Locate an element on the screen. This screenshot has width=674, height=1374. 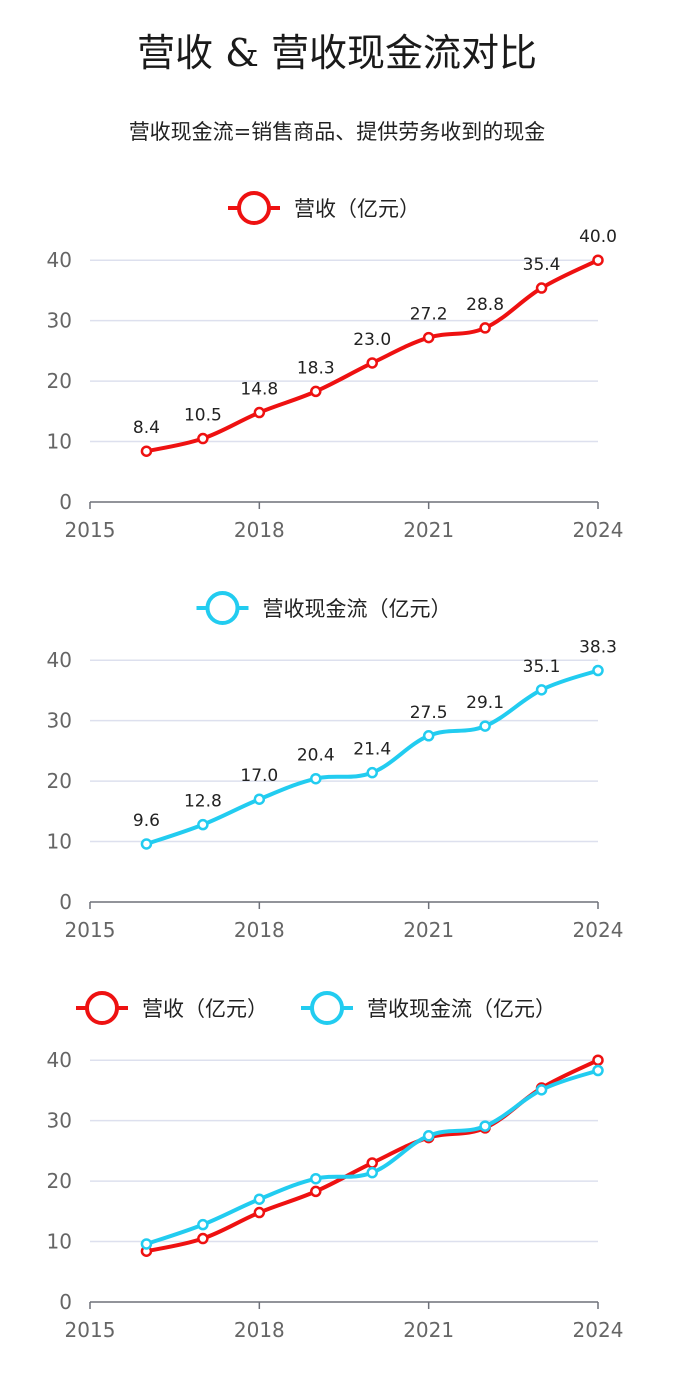
data-label: 18.3 is located at coordinates (316, 368).